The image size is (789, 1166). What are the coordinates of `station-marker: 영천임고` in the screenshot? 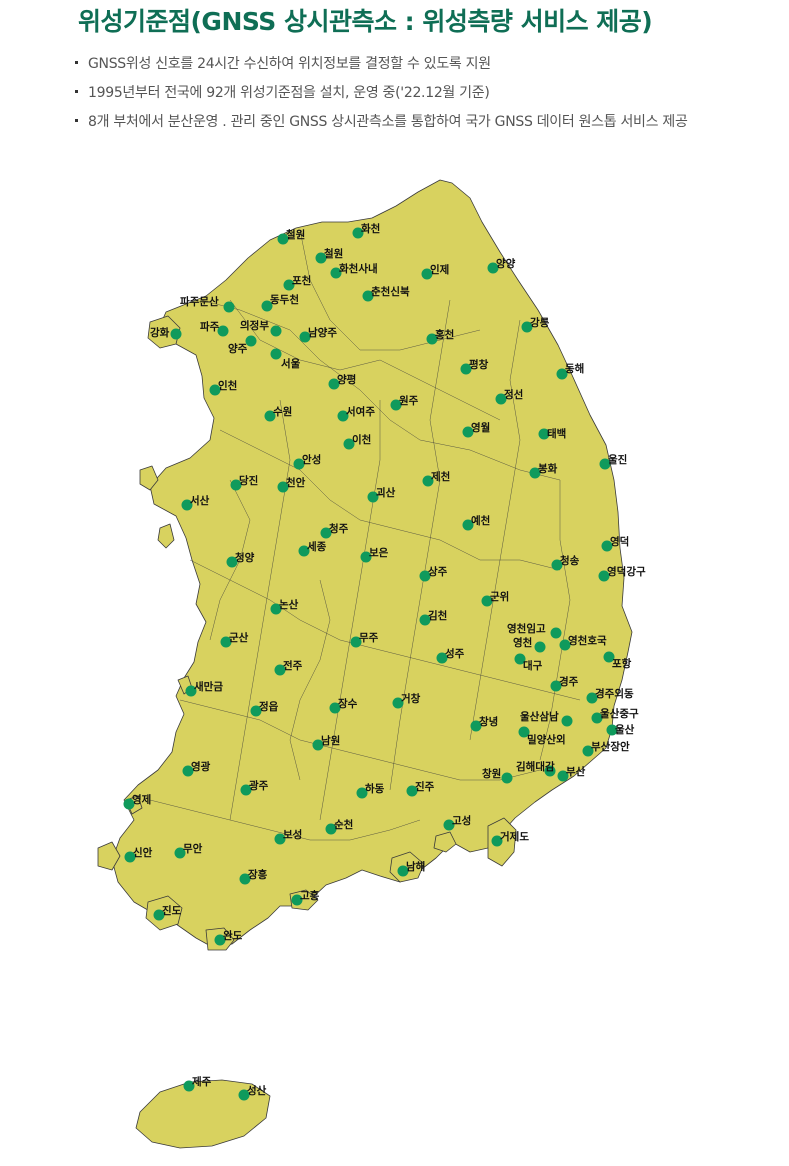 It's located at (534, 630).